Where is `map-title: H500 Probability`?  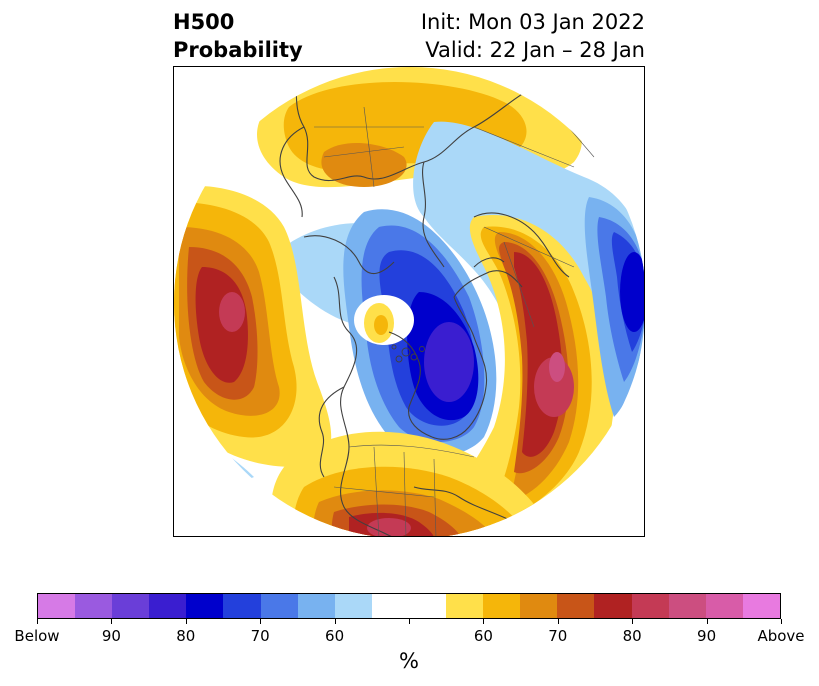 map-title: H500 Probability is located at coordinates (238, 36).